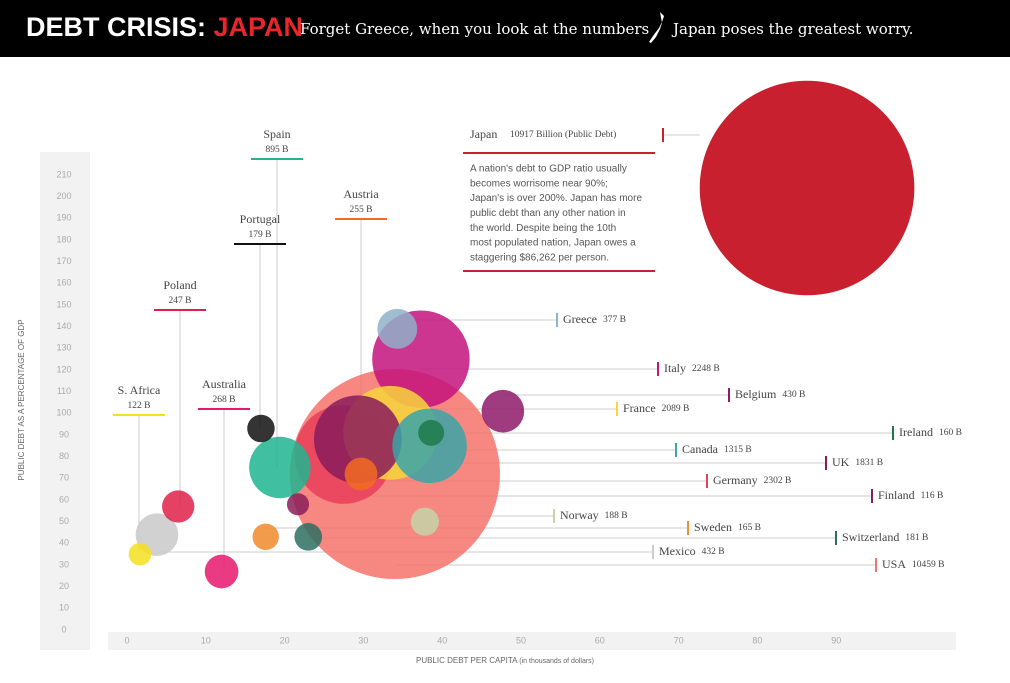 The width and height of the screenshot is (1010, 683). I want to click on x-tick-label: 70, so click(679, 640).